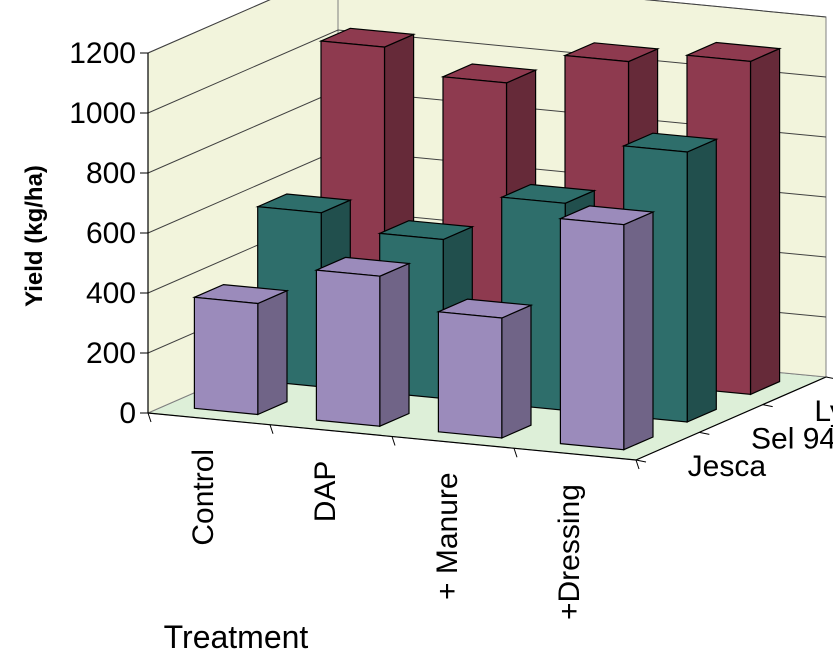  I want to click on y-tick-label: 600, so click(111, 233).